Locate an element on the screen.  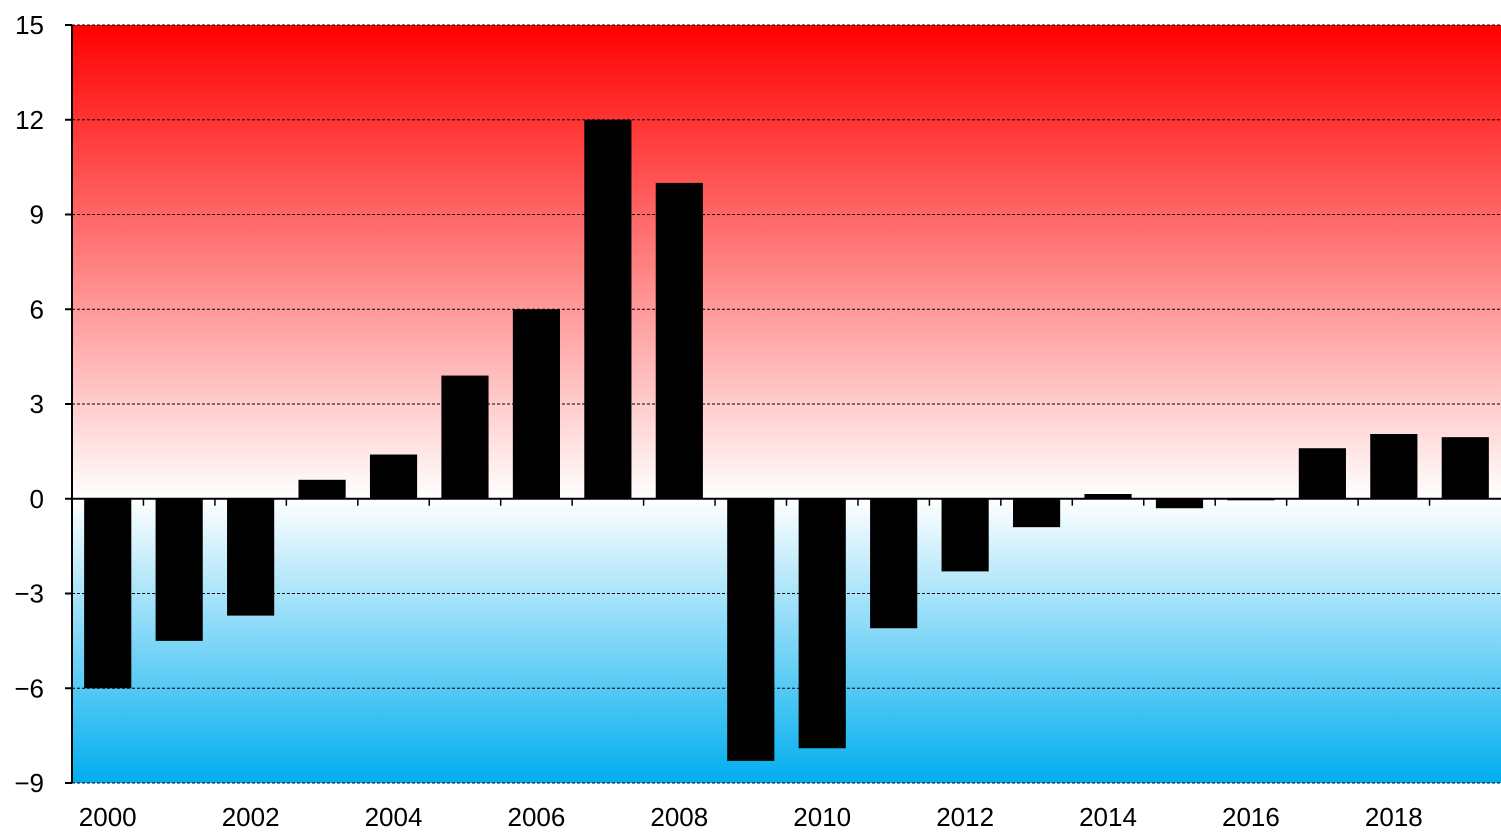
bar-2002 is located at coordinates (251, 557).